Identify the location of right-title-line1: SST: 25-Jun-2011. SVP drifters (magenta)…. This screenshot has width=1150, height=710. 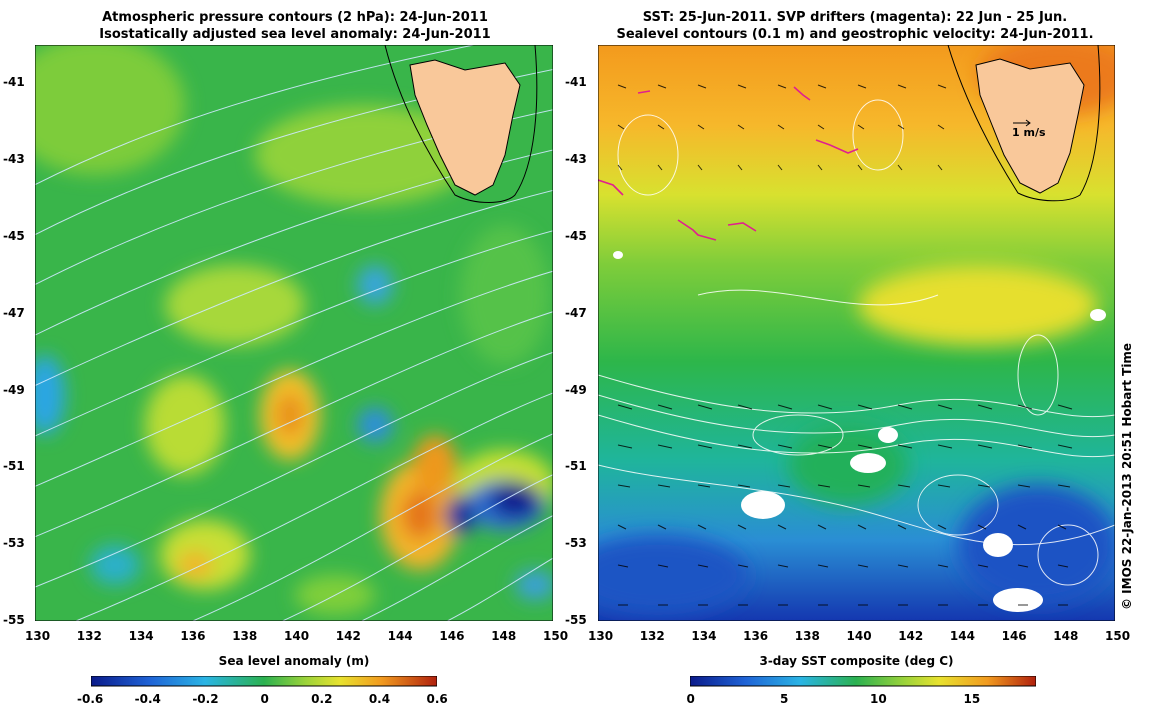
(855, 17).